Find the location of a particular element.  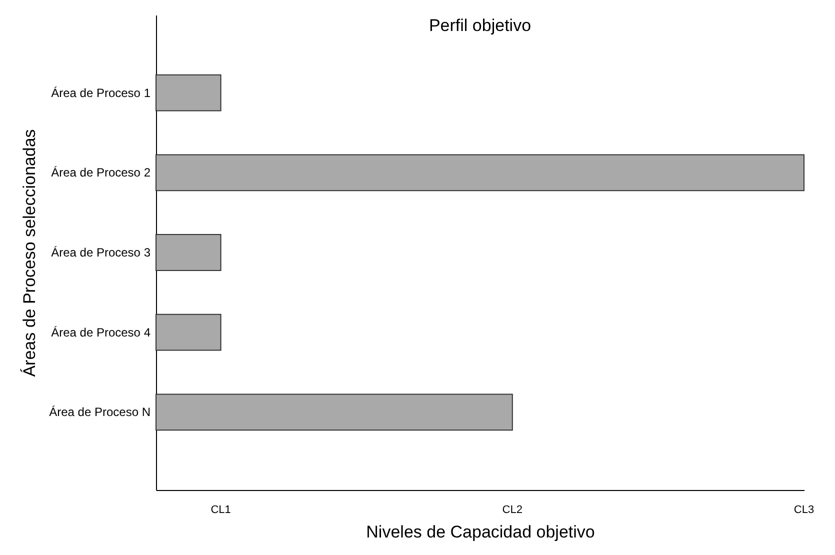

text: CL1 is located at coordinates (220, 510).